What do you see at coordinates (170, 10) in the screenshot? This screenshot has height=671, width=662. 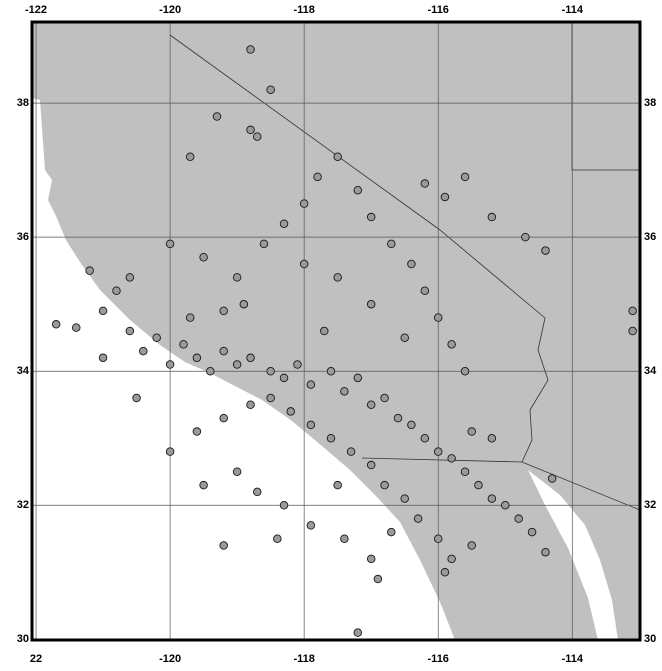 I see `x-tick-label: -120` at bounding box center [170, 10].